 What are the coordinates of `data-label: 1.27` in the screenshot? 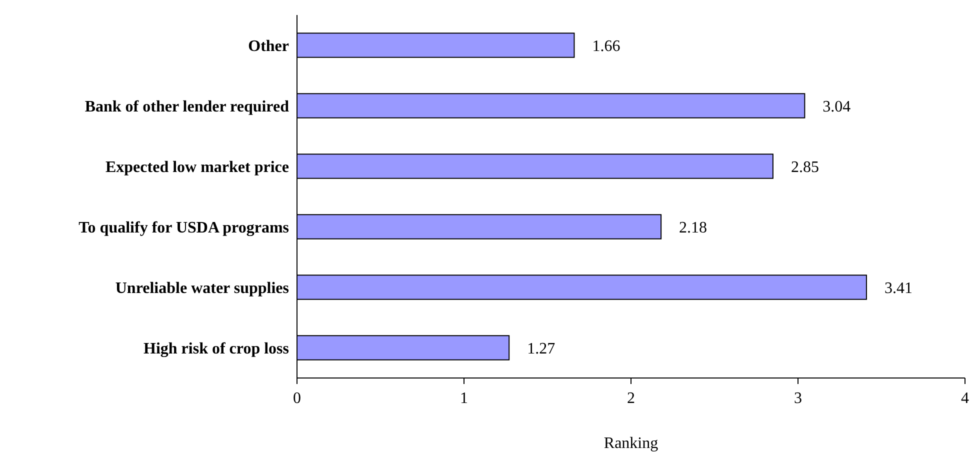 It's located at (541, 349).